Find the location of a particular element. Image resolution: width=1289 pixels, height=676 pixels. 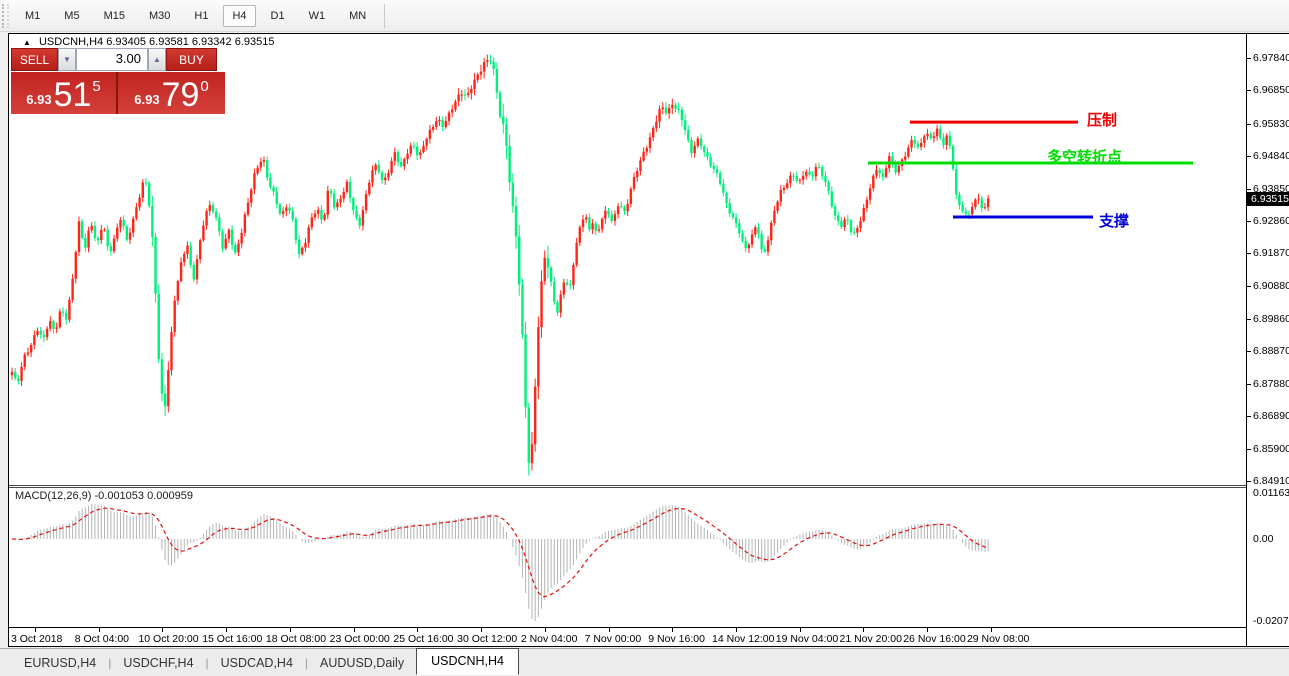

macd-indicator-label: MACD(12,26,9) -0.001053 0.000959 is located at coordinates (104, 496).